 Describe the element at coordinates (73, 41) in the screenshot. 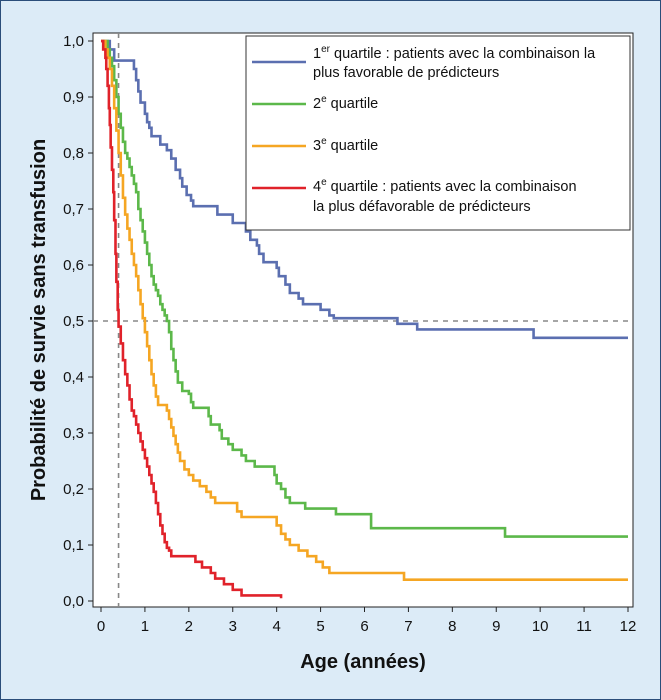

I see `y-tick-label: 1,0` at that location.